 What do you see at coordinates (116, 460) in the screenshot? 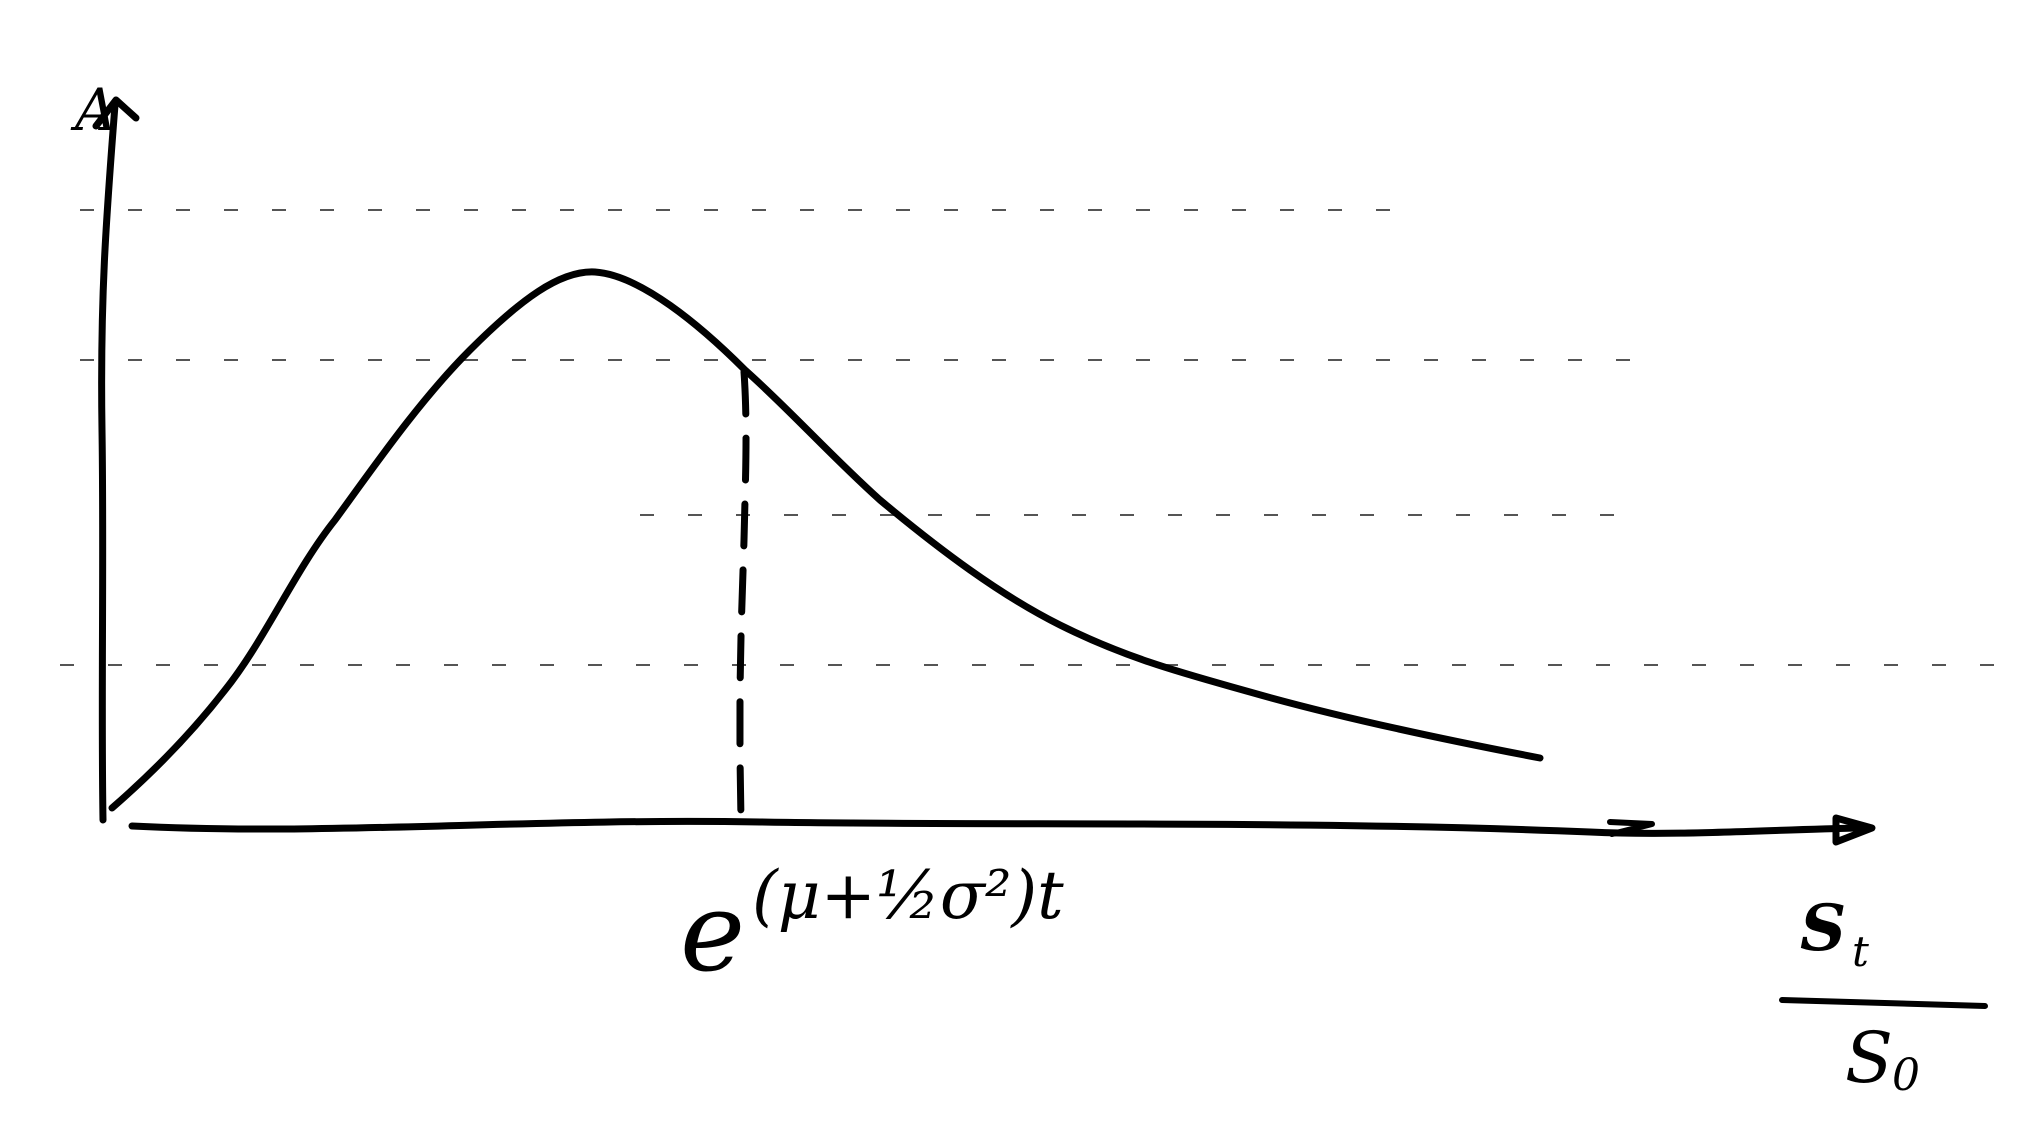
I see `y-axis` at bounding box center [116, 460].